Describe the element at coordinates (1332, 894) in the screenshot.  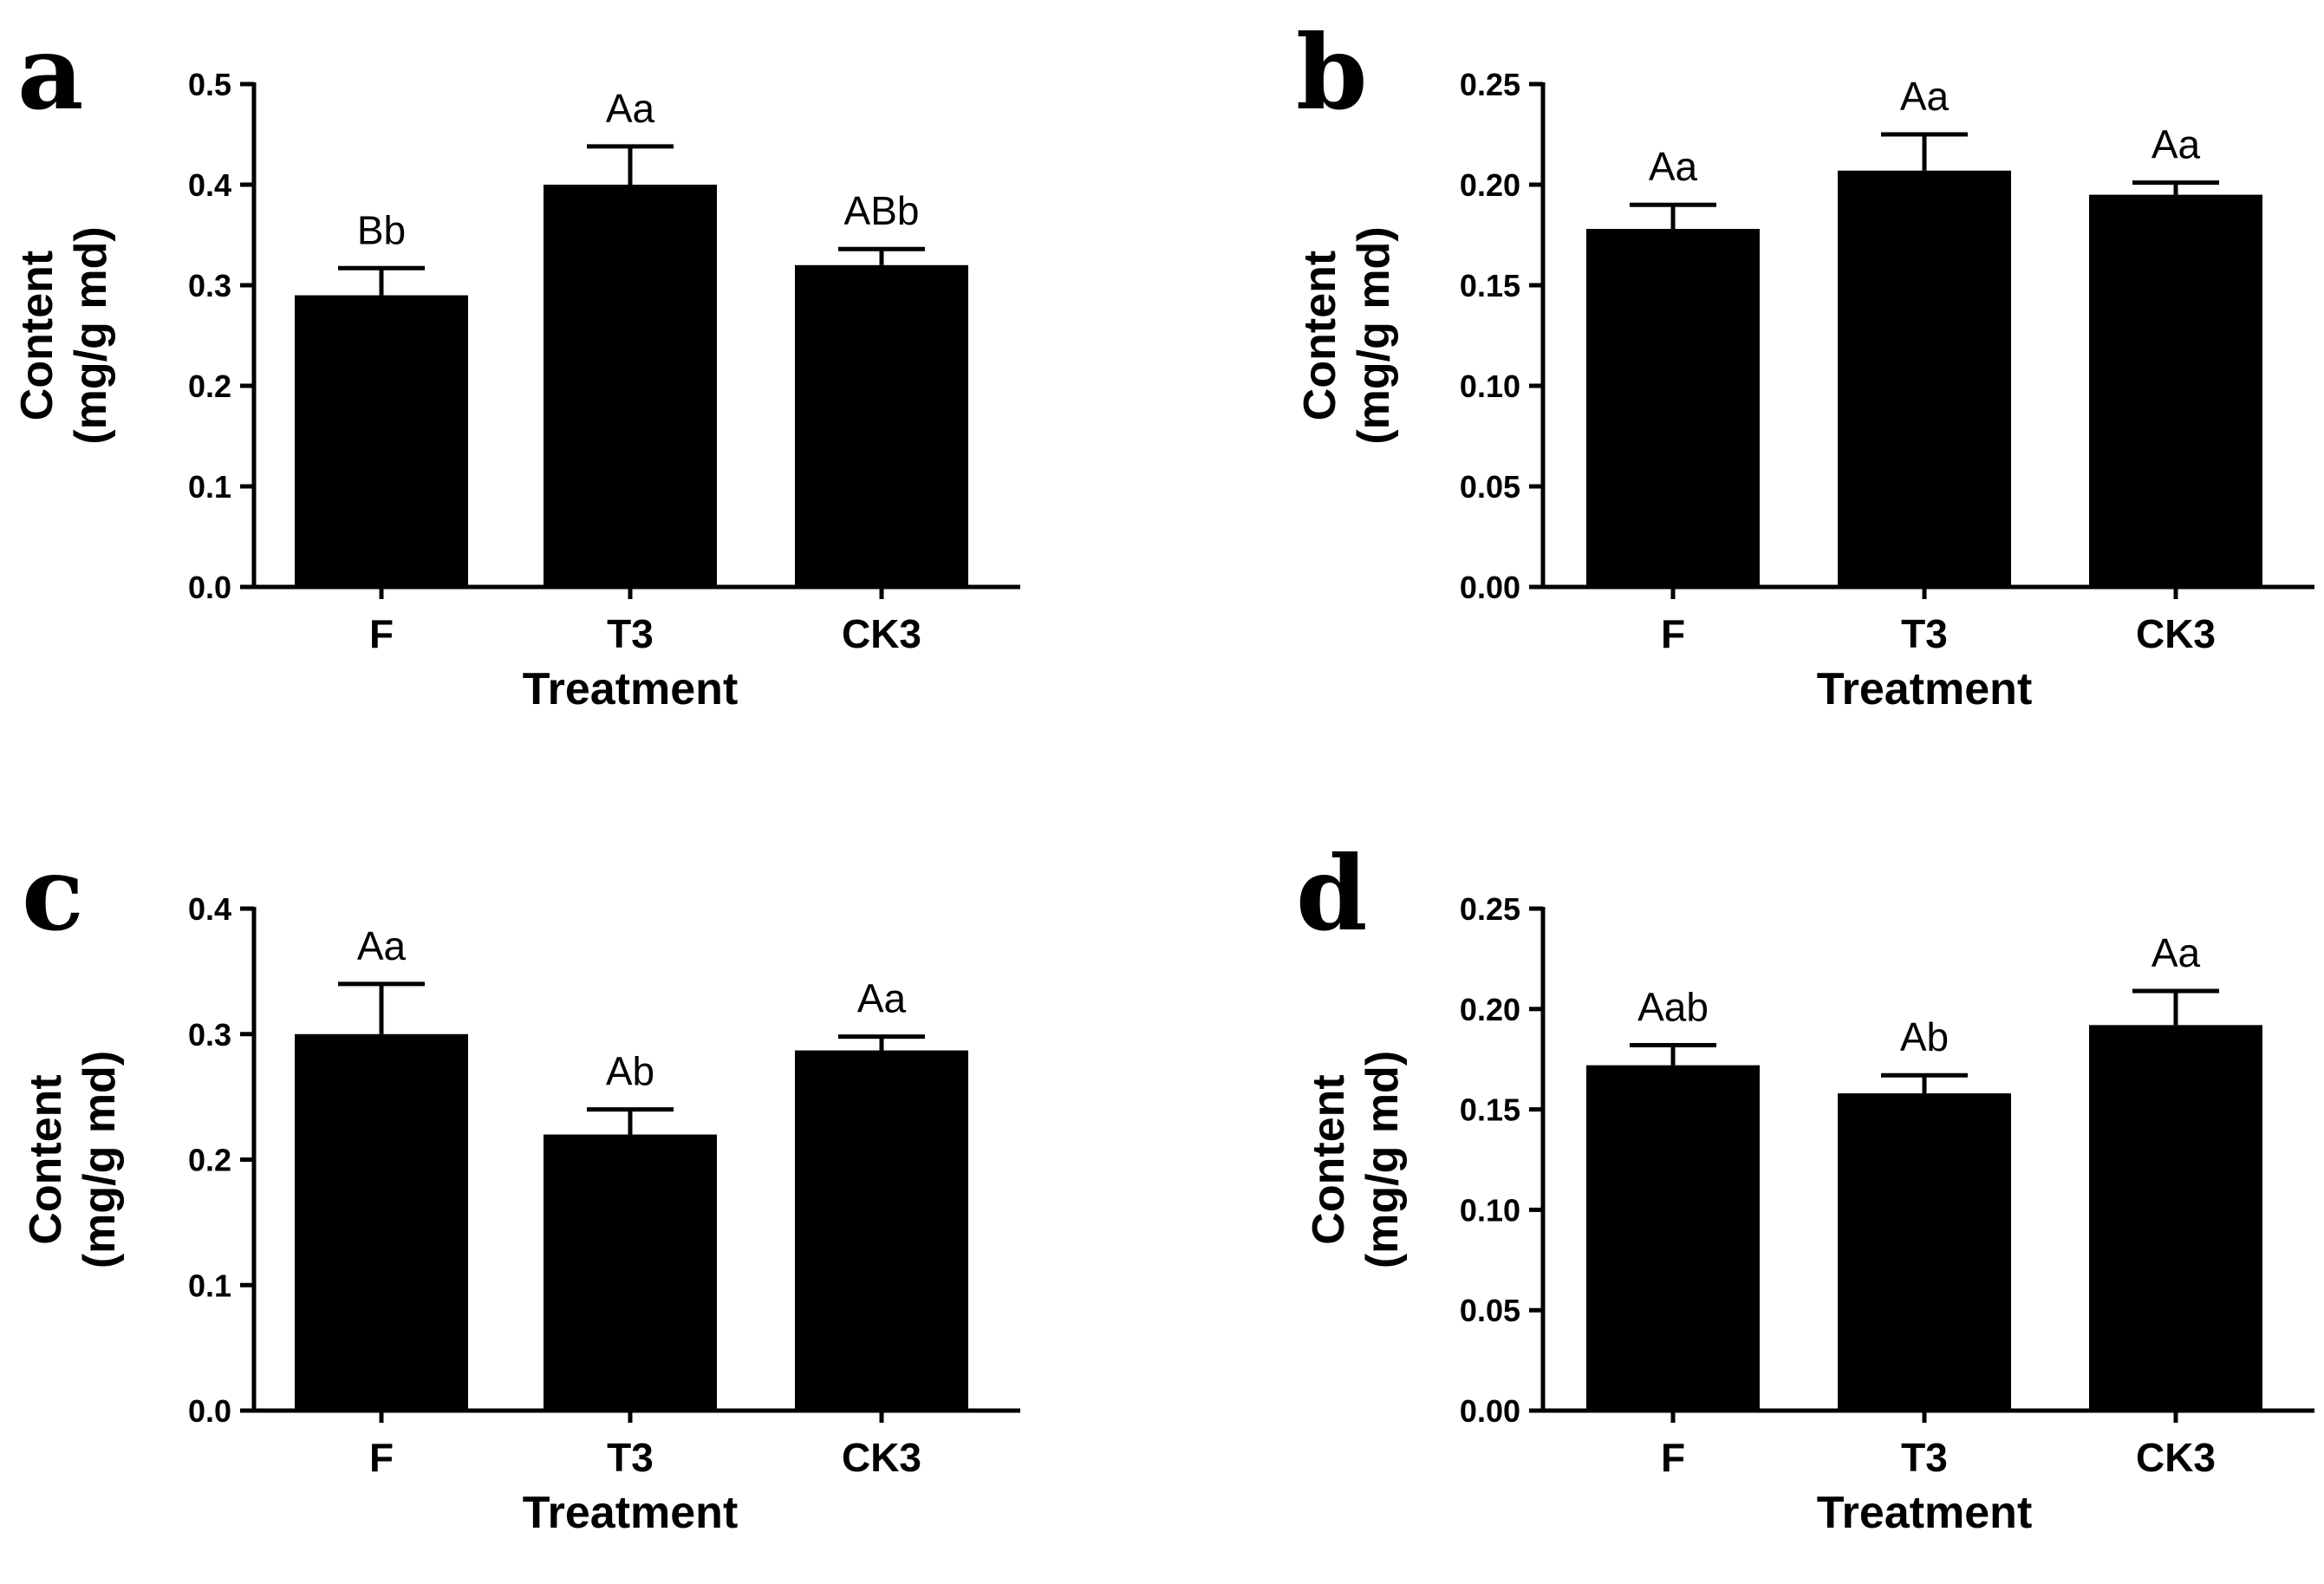
I see `panel-letter: d` at that location.